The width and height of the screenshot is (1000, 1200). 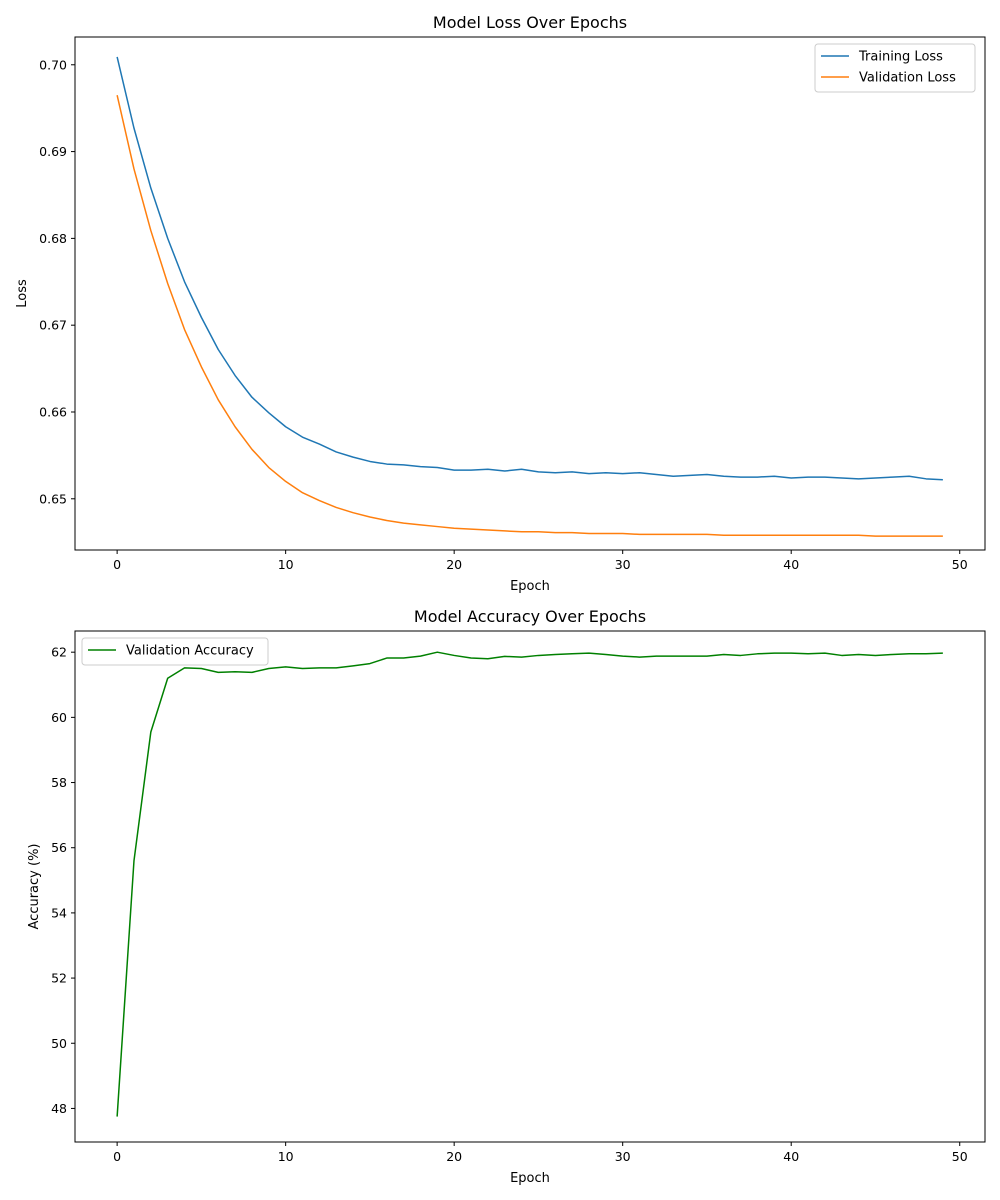 What do you see at coordinates (34, 887) in the screenshot?
I see `y-axis-label: Accuracy (%)` at bounding box center [34, 887].